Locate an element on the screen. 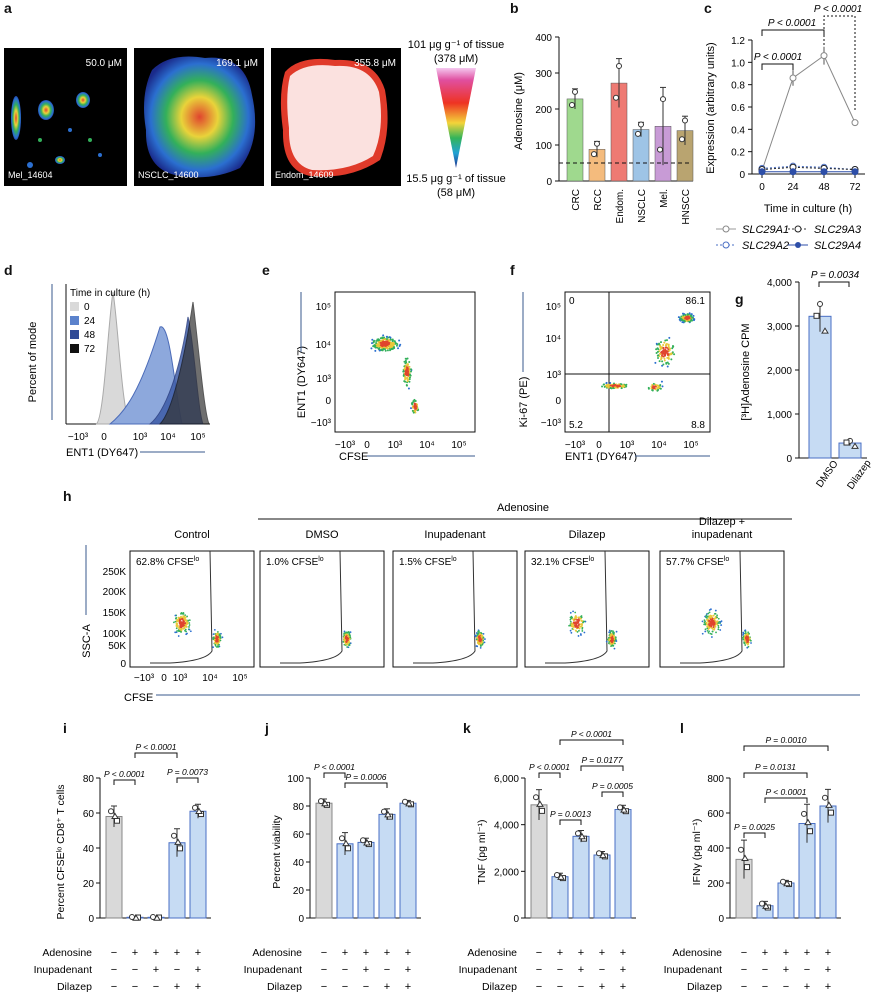 The height and width of the screenshot is (1000, 872). b-bar-nsclc is located at coordinates (641, 155).